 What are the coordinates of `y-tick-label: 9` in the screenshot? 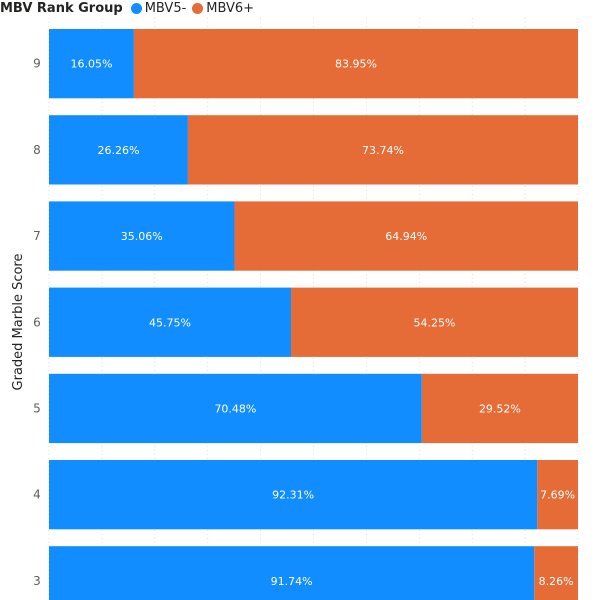 It's located at (37, 64).